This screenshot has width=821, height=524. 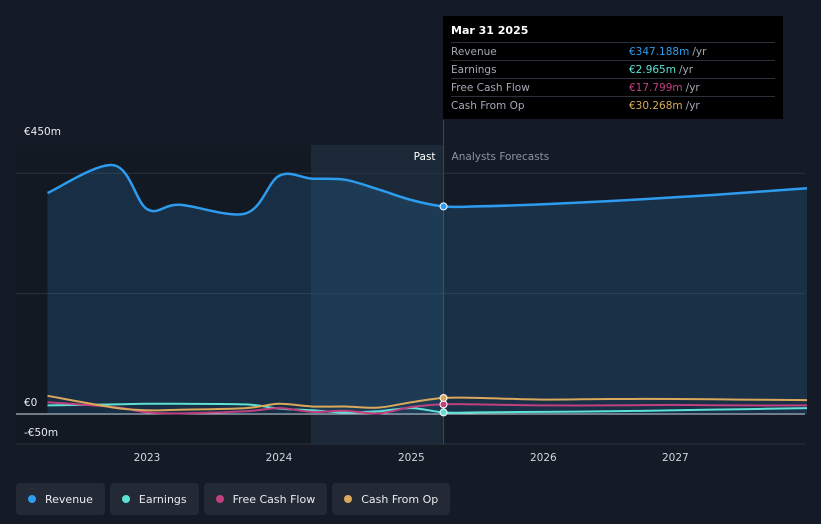 What do you see at coordinates (443, 397) in the screenshot?
I see `cash-from-op-point` at bounding box center [443, 397].